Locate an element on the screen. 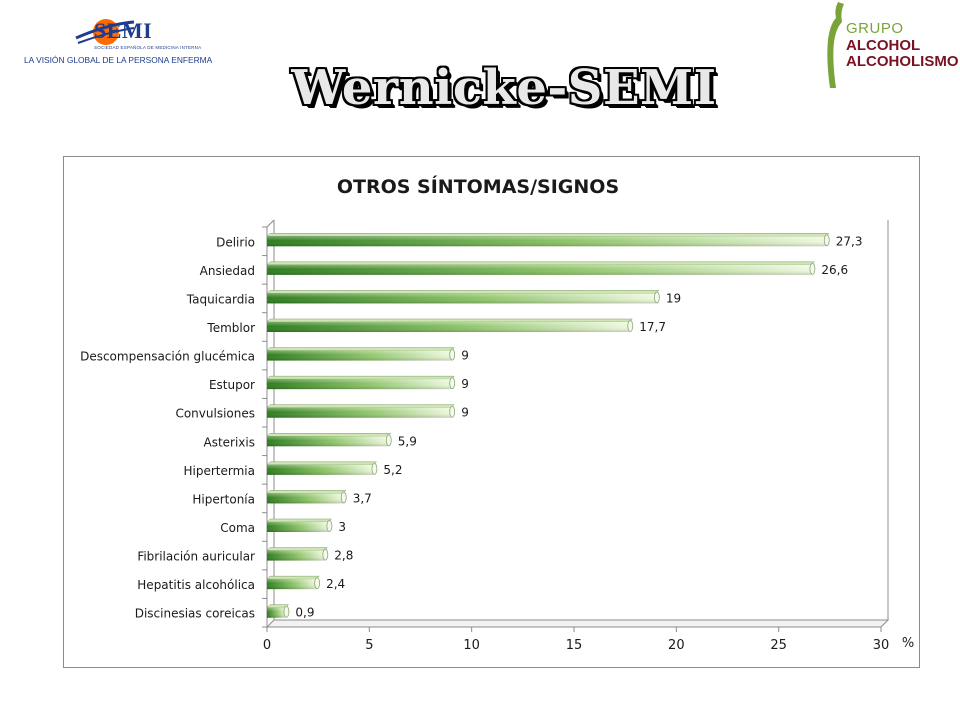  value-label: 3,7 is located at coordinates (362, 498).